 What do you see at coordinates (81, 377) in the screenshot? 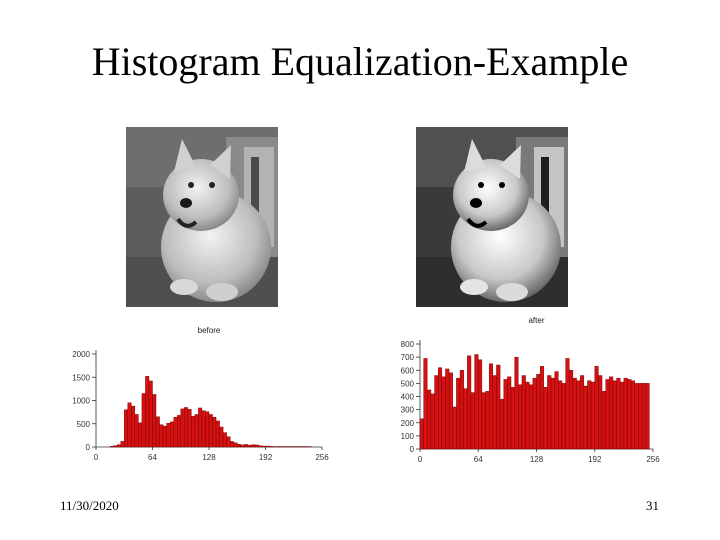
I see `y-tick-label: 1500` at bounding box center [81, 377].